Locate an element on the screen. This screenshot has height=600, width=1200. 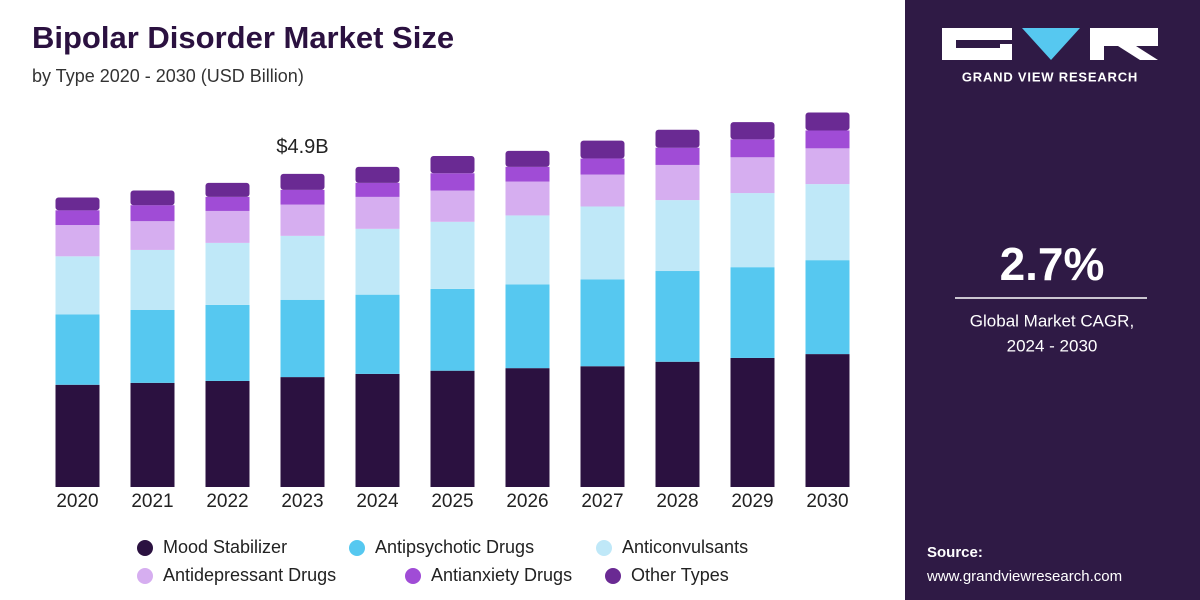
chart-title: Bipolar Disorder Market Size is located at coordinates (243, 37).